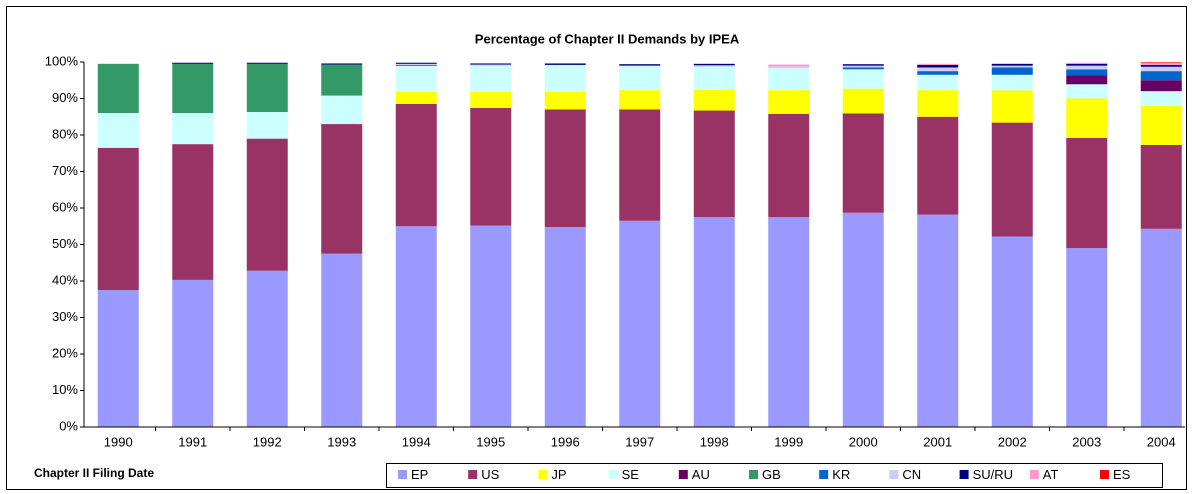  Describe the element at coordinates (62, 60) in the screenshot. I see `y-tick-label: 100%` at that location.